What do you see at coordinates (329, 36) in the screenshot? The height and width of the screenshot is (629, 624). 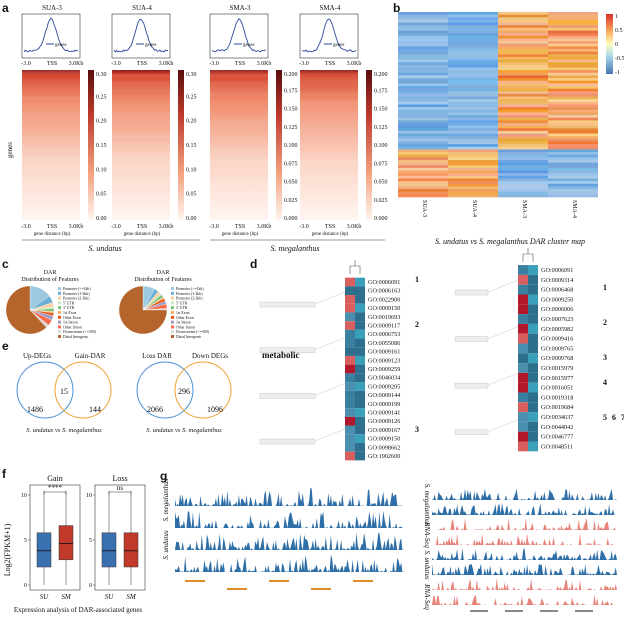 I see `profile-box` at bounding box center [329, 36].